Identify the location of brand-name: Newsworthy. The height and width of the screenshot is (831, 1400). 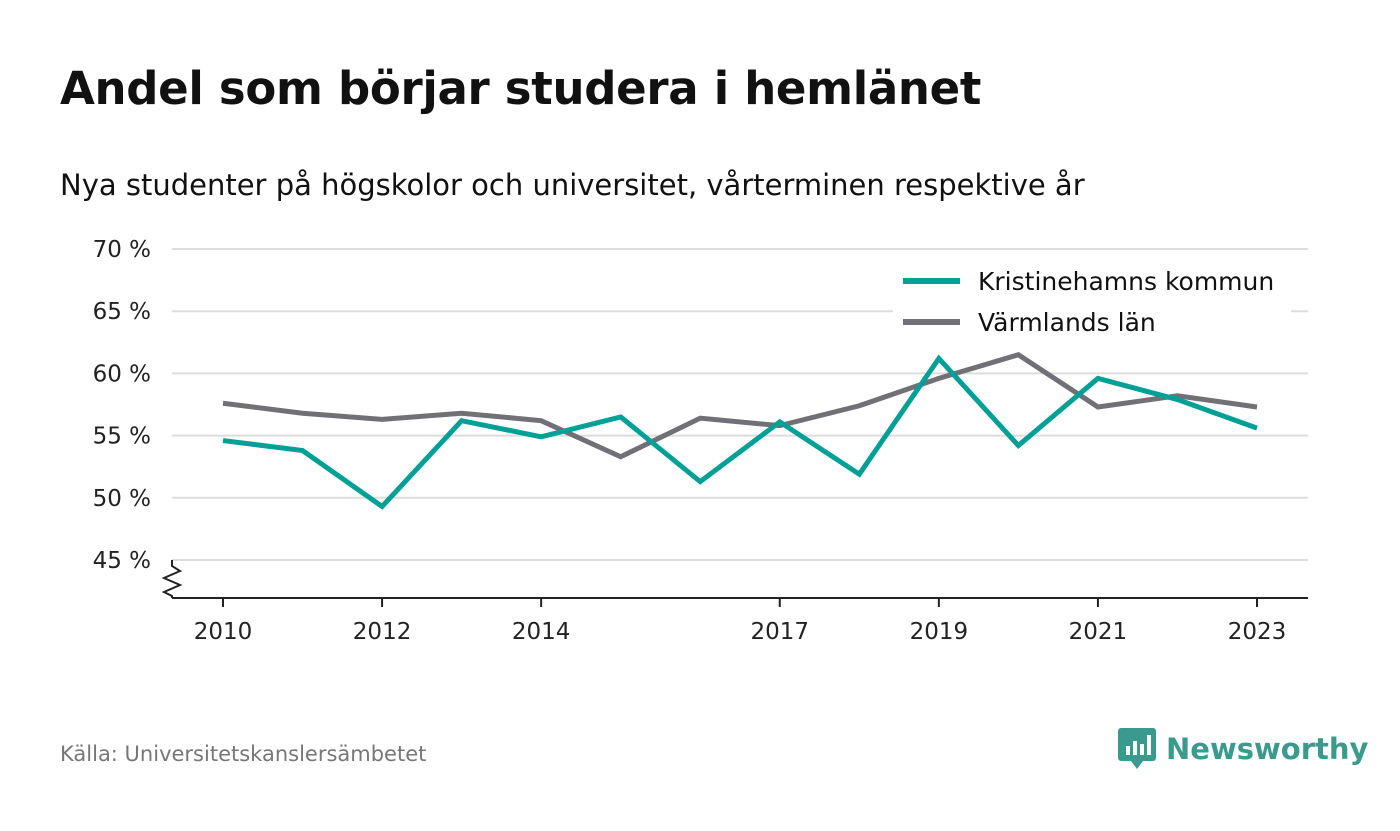
(1267, 749).